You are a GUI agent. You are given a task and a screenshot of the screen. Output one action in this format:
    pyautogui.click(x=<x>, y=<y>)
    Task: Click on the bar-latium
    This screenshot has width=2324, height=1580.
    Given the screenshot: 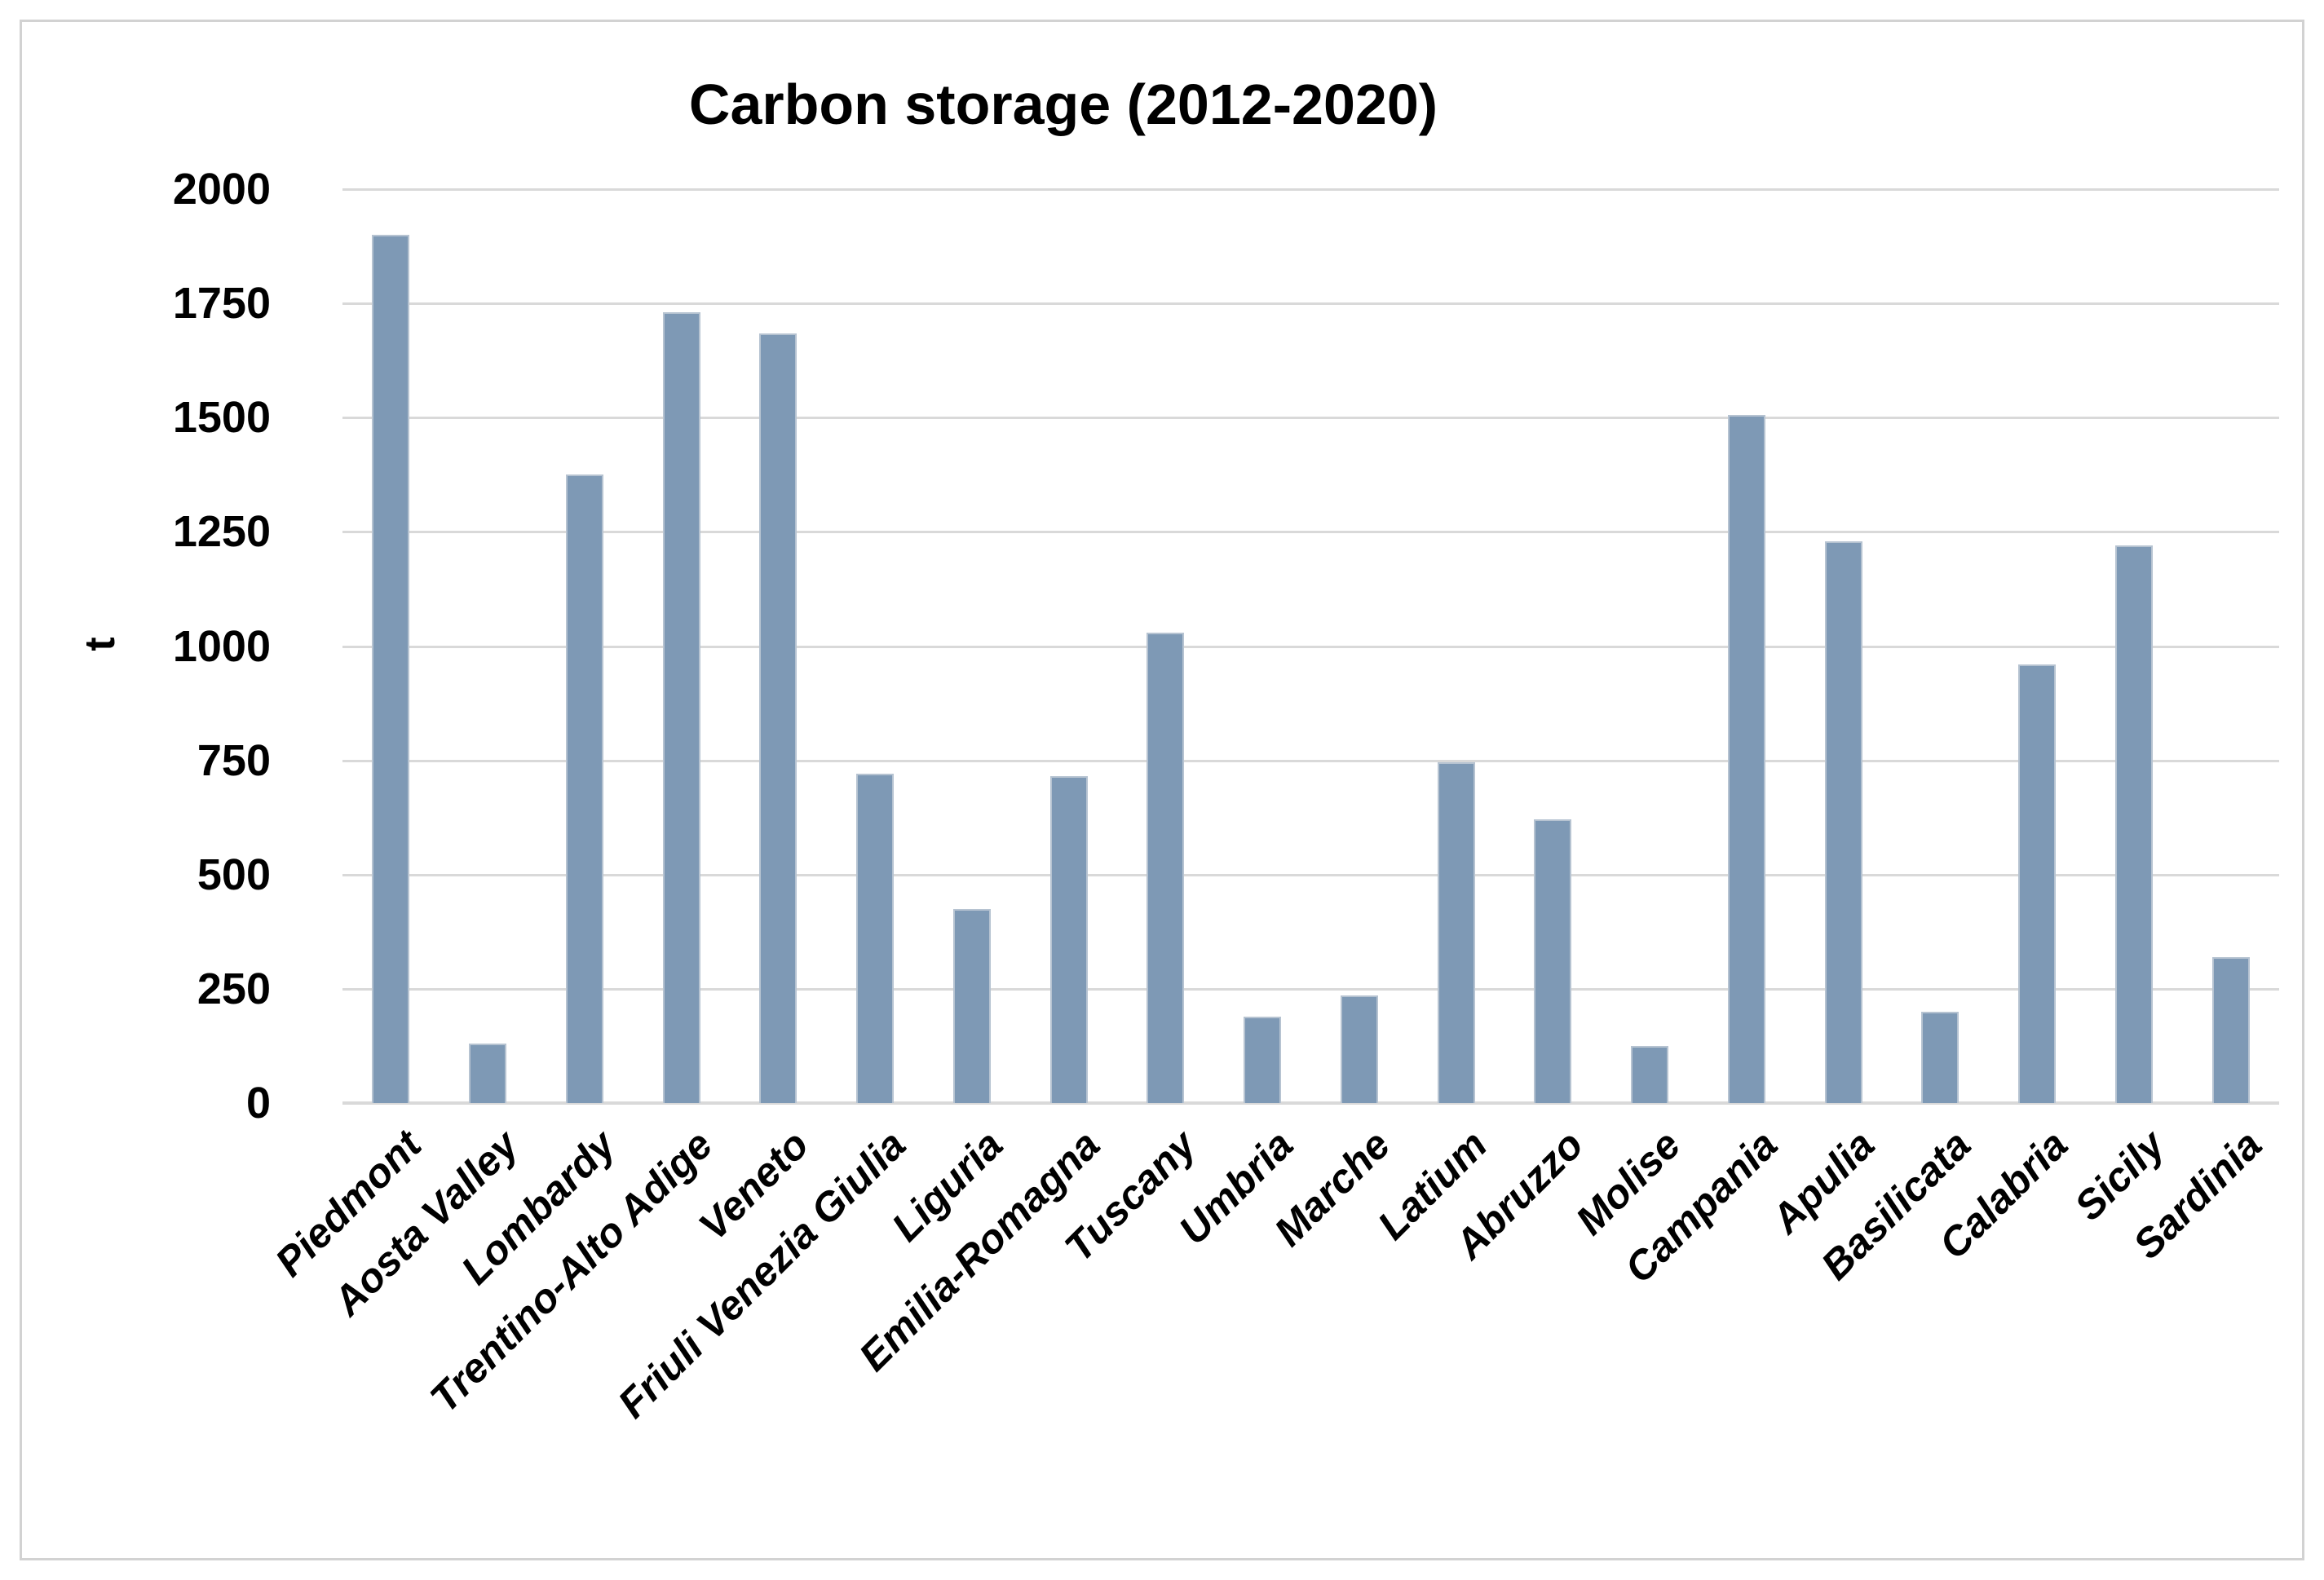 What is the action you would take?
    pyautogui.click(x=1456, y=933)
    